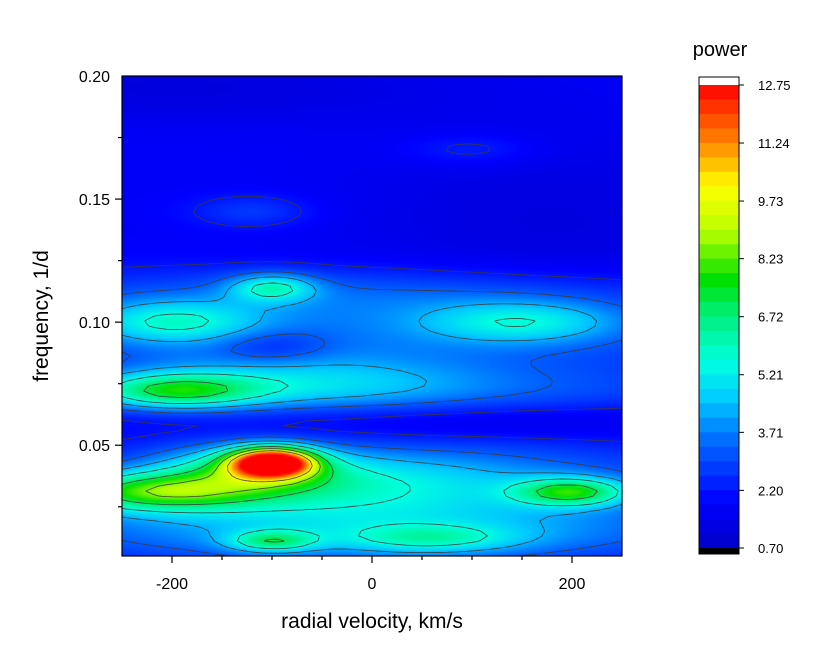 This screenshot has height=668, width=830. What do you see at coordinates (770, 317) in the screenshot?
I see `colorbar-tick-label: 6.72` at bounding box center [770, 317].